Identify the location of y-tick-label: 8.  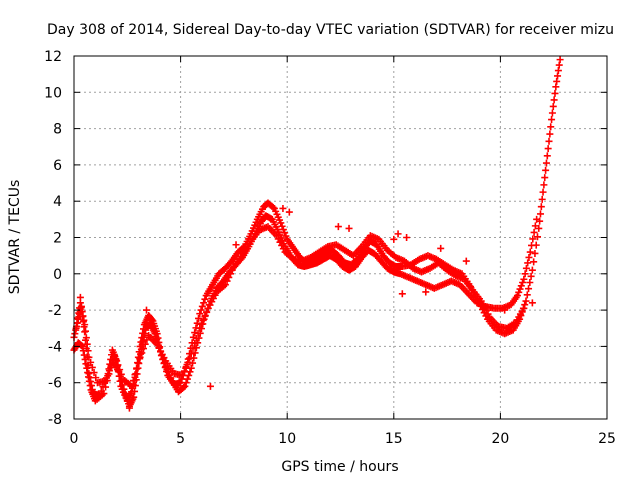
(57, 130).